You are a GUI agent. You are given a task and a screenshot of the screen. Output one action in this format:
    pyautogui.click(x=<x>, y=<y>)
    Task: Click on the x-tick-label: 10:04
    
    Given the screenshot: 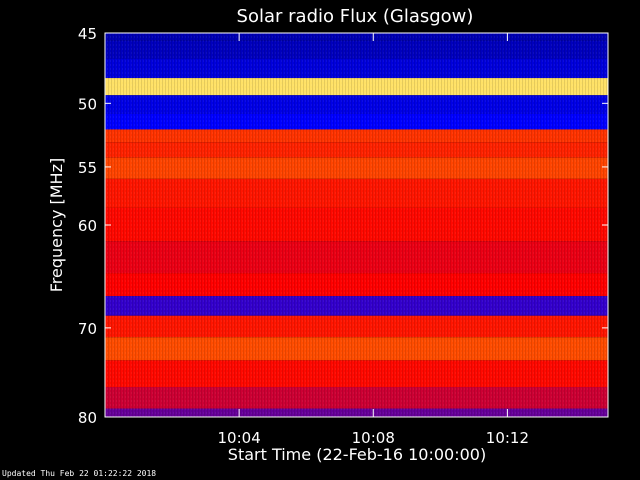 What is the action you would take?
    pyautogui.click(x=239, y=438)
    